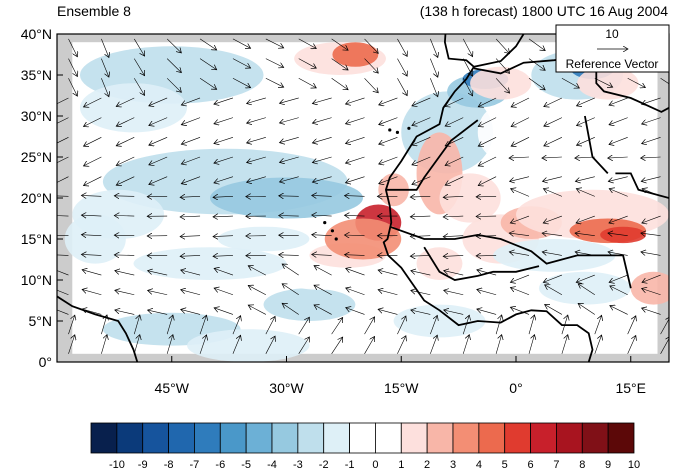 This screenshot has width=673, height=471. I want to click on reference-vector-label: Reference Vector, so click(612, 64).